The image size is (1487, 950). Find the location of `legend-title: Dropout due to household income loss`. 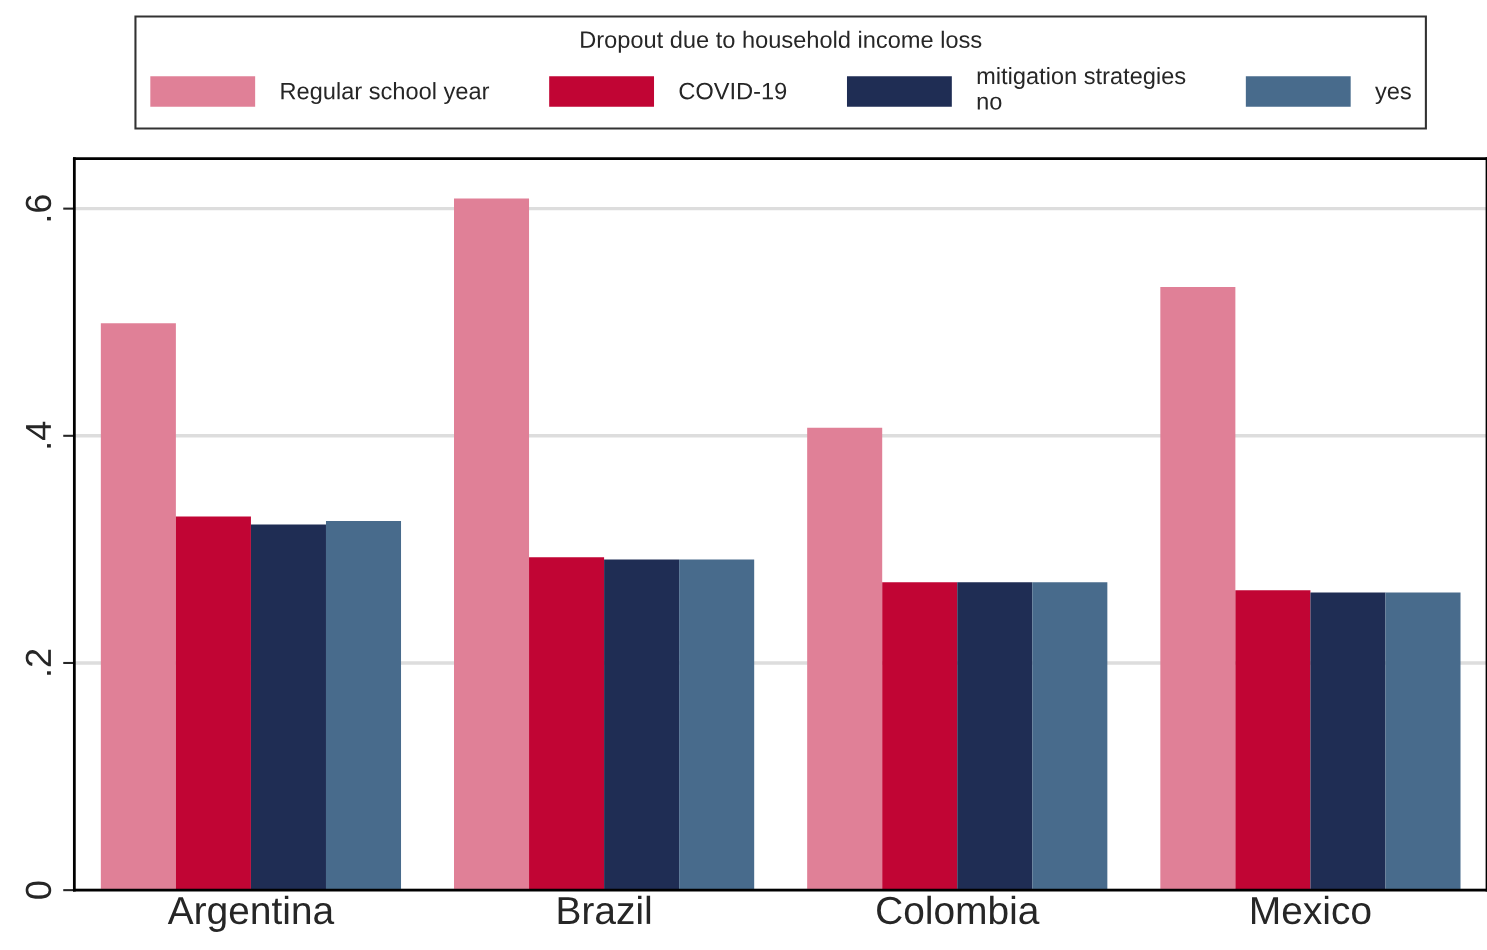

legend-title: Dropout due to household income loss is located at coordinates (781, 41).